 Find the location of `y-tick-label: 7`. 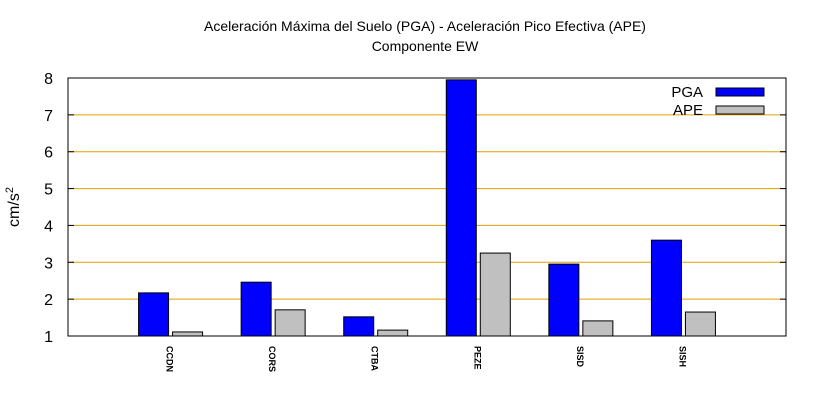

y-tick-label: 7 is located at coordinates (48, 116).